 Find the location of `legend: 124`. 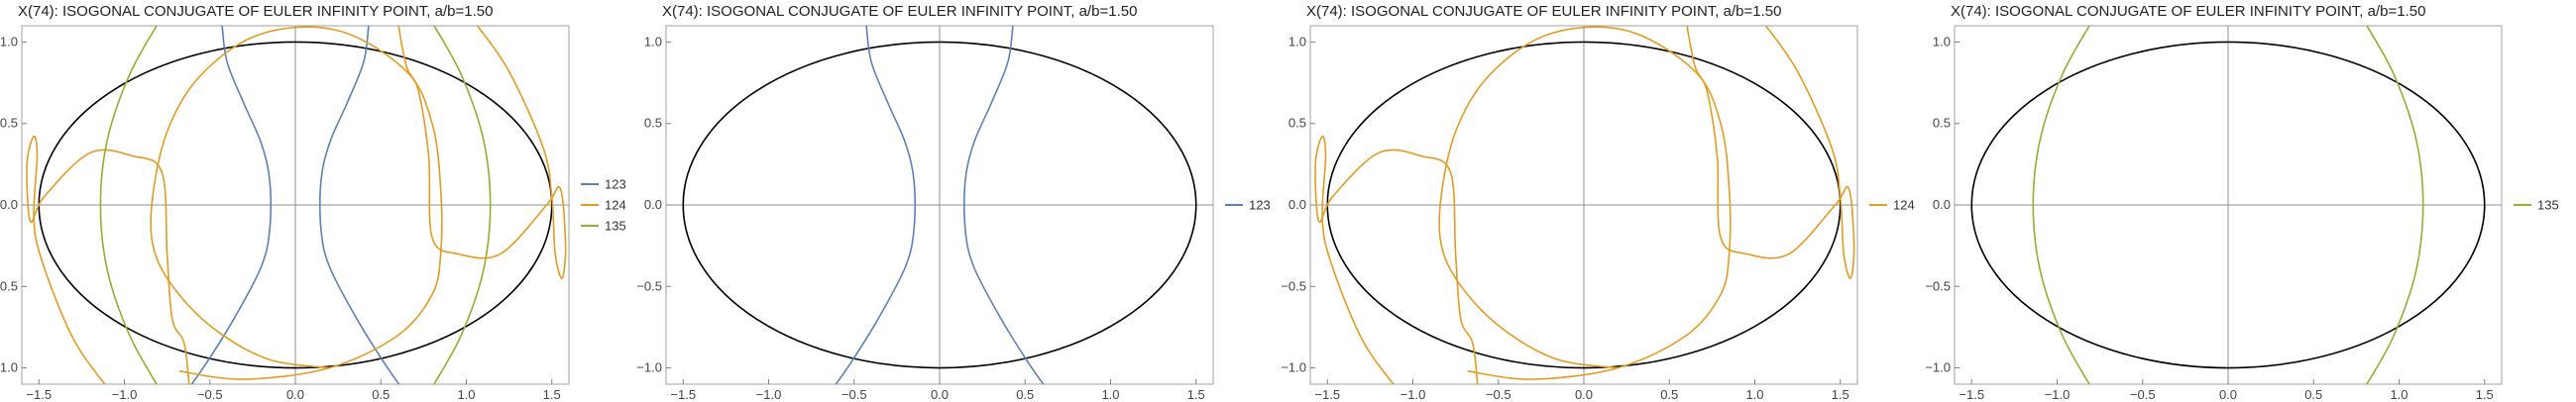

legend: 124 is located at coordinates (1892, 205).